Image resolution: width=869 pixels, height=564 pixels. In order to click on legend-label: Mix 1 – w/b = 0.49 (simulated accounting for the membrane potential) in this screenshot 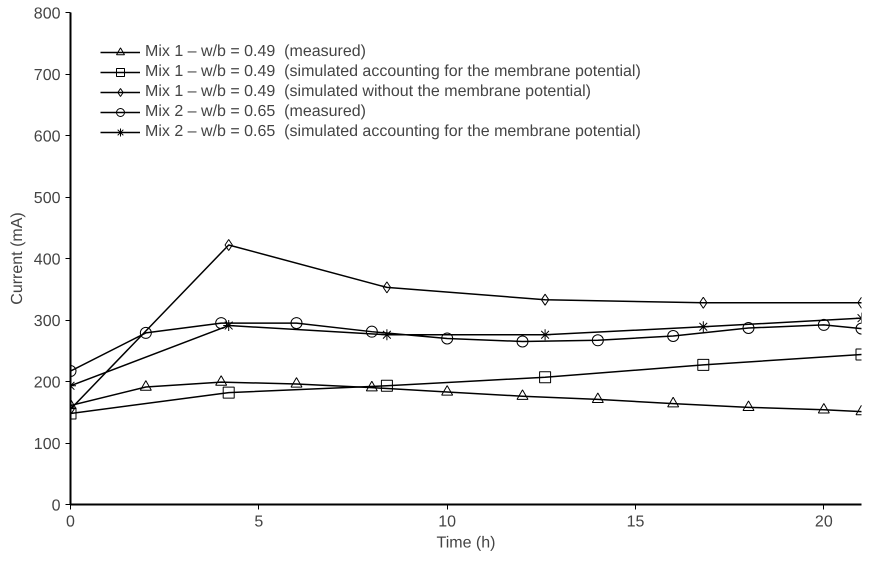, I will do `click(393, 72)`.